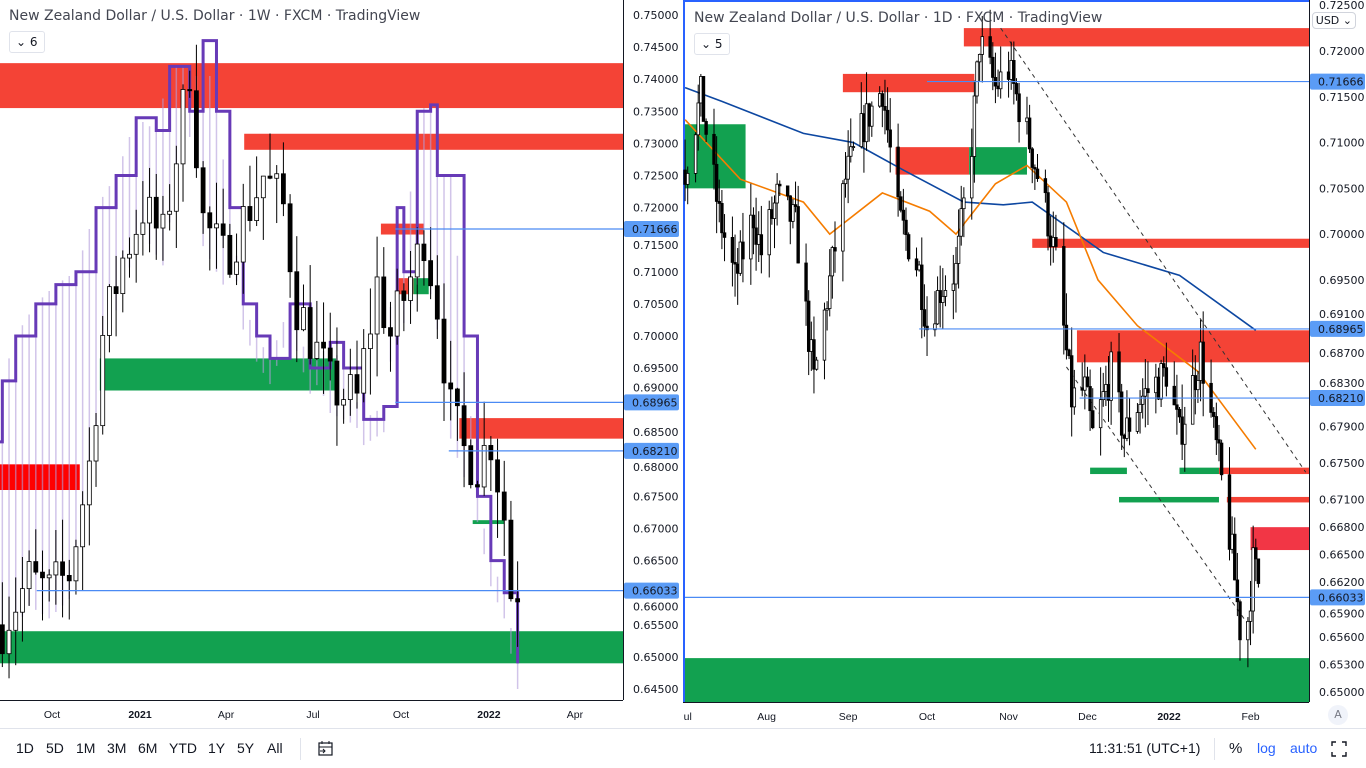 The width and height of the screenshot is (1366, 768). I want to click on range-3m: 3M, so click(117, 748).